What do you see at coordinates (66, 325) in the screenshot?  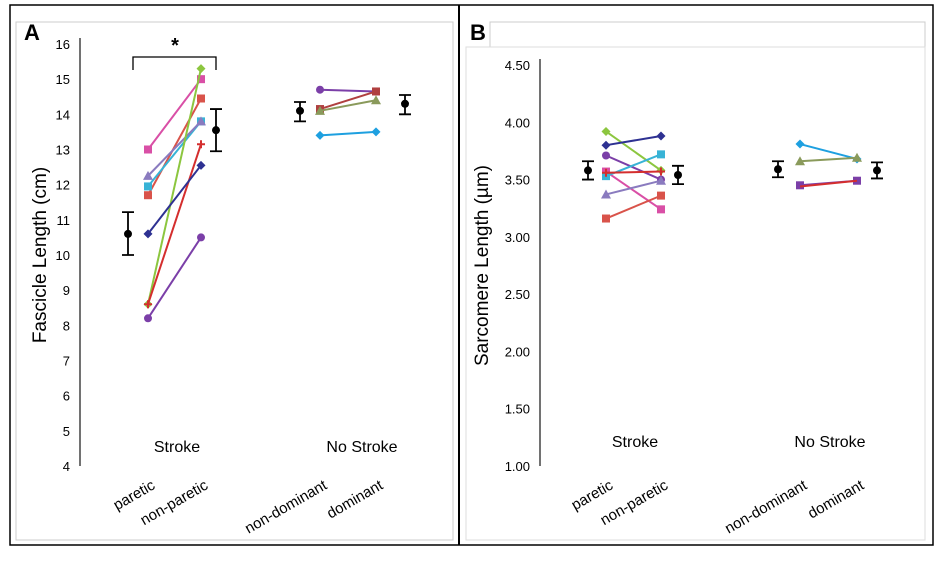 I see `y-tick-label: 8` at bounding box center [66, 325].